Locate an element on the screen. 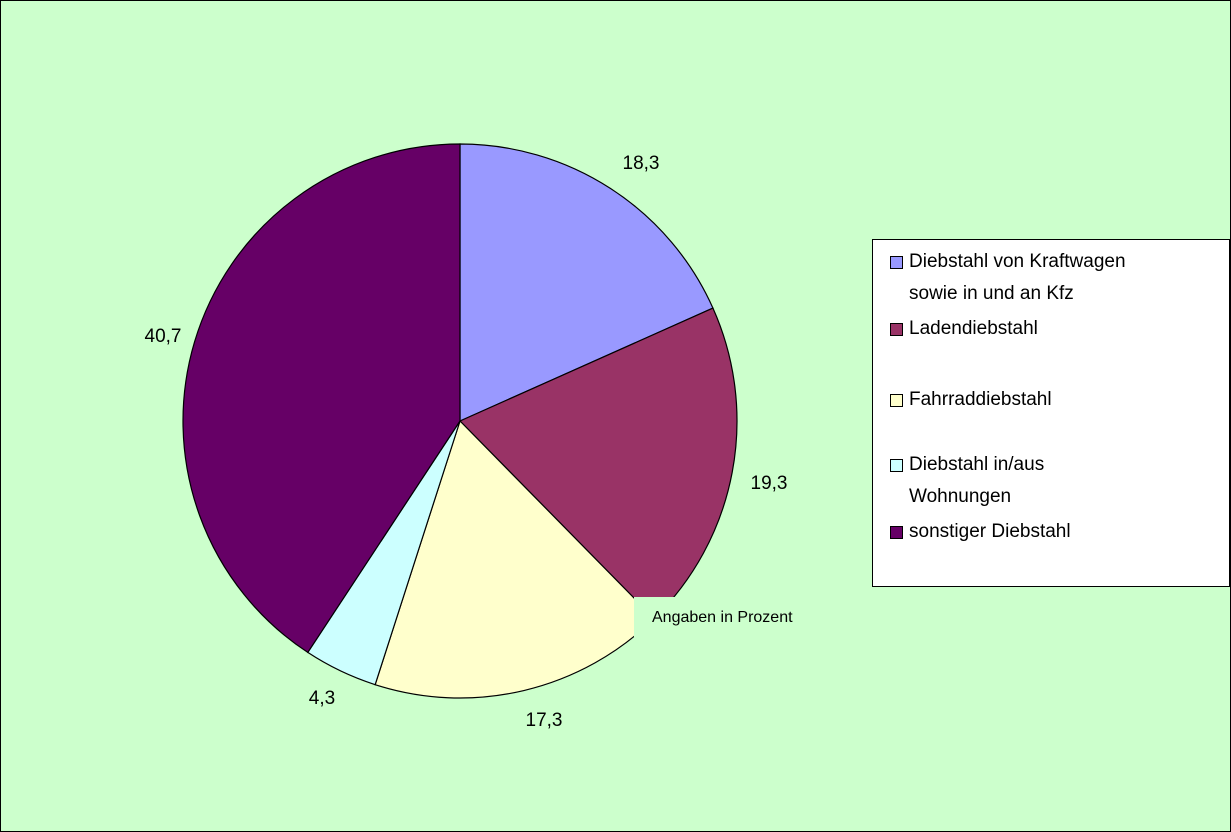  legend-label-line: sowie in und an Kfz is located at coordinates (991, 293).